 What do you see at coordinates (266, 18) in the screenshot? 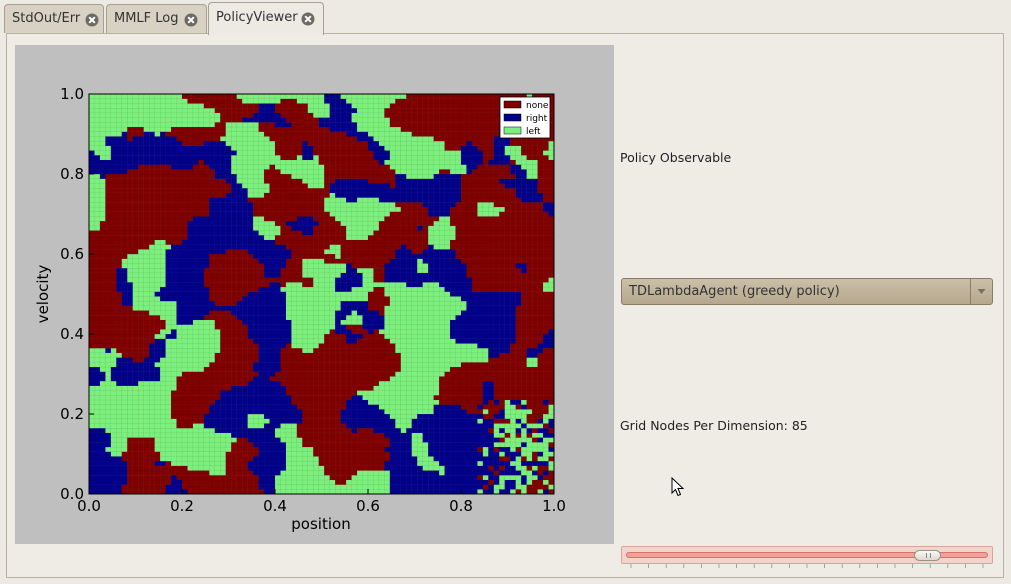
I see `tab-policy-viewer: PolicyViewer` at bounding box center [266, 18].